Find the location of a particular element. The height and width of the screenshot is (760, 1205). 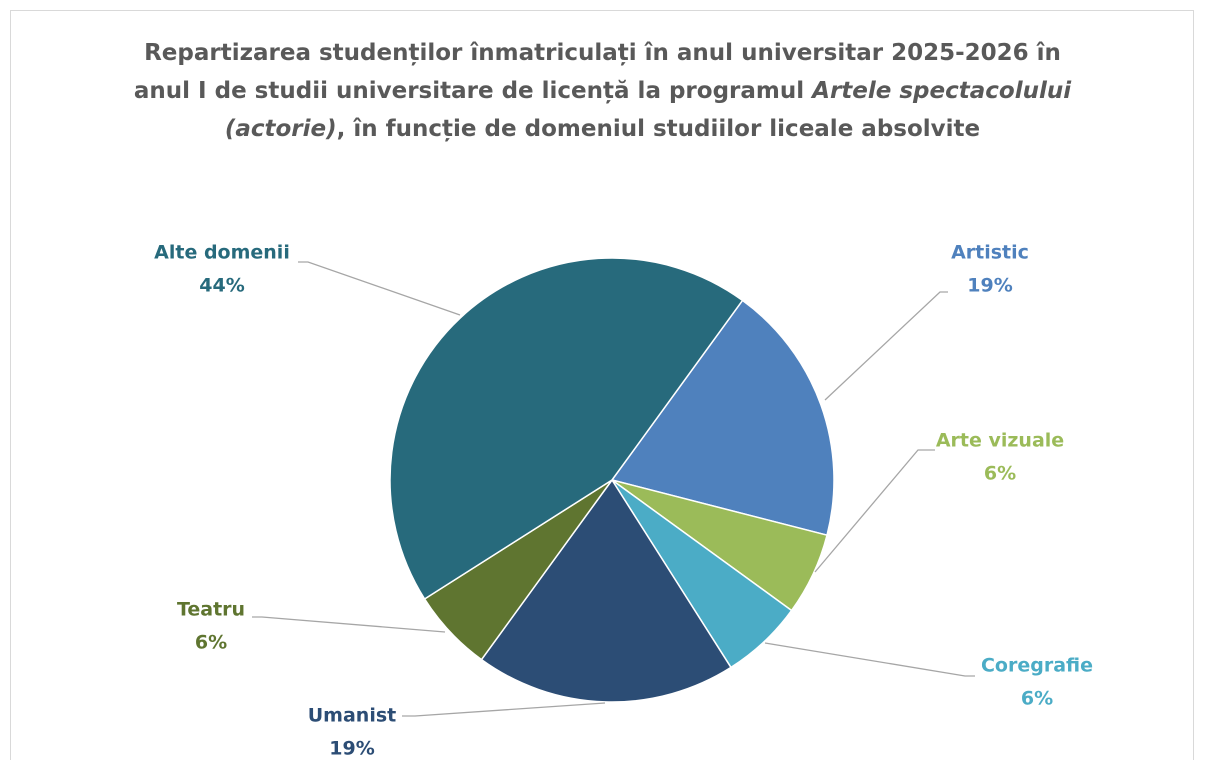

category-label: Coregrafie is located at coordinates (1037, 666).